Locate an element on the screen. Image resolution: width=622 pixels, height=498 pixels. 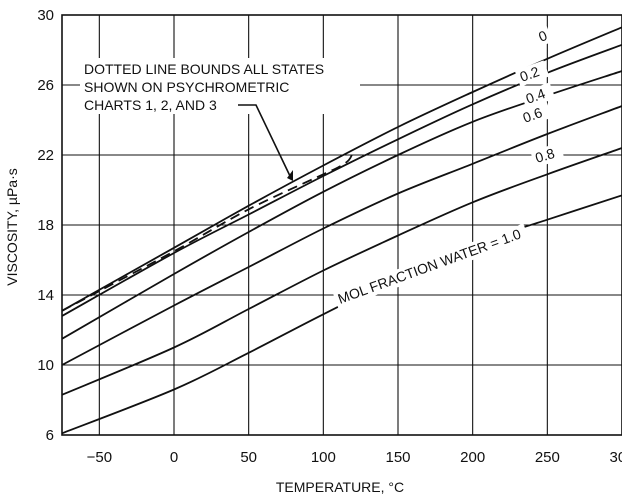
y-tick-label: 14 is located at coordinates (45, 295).